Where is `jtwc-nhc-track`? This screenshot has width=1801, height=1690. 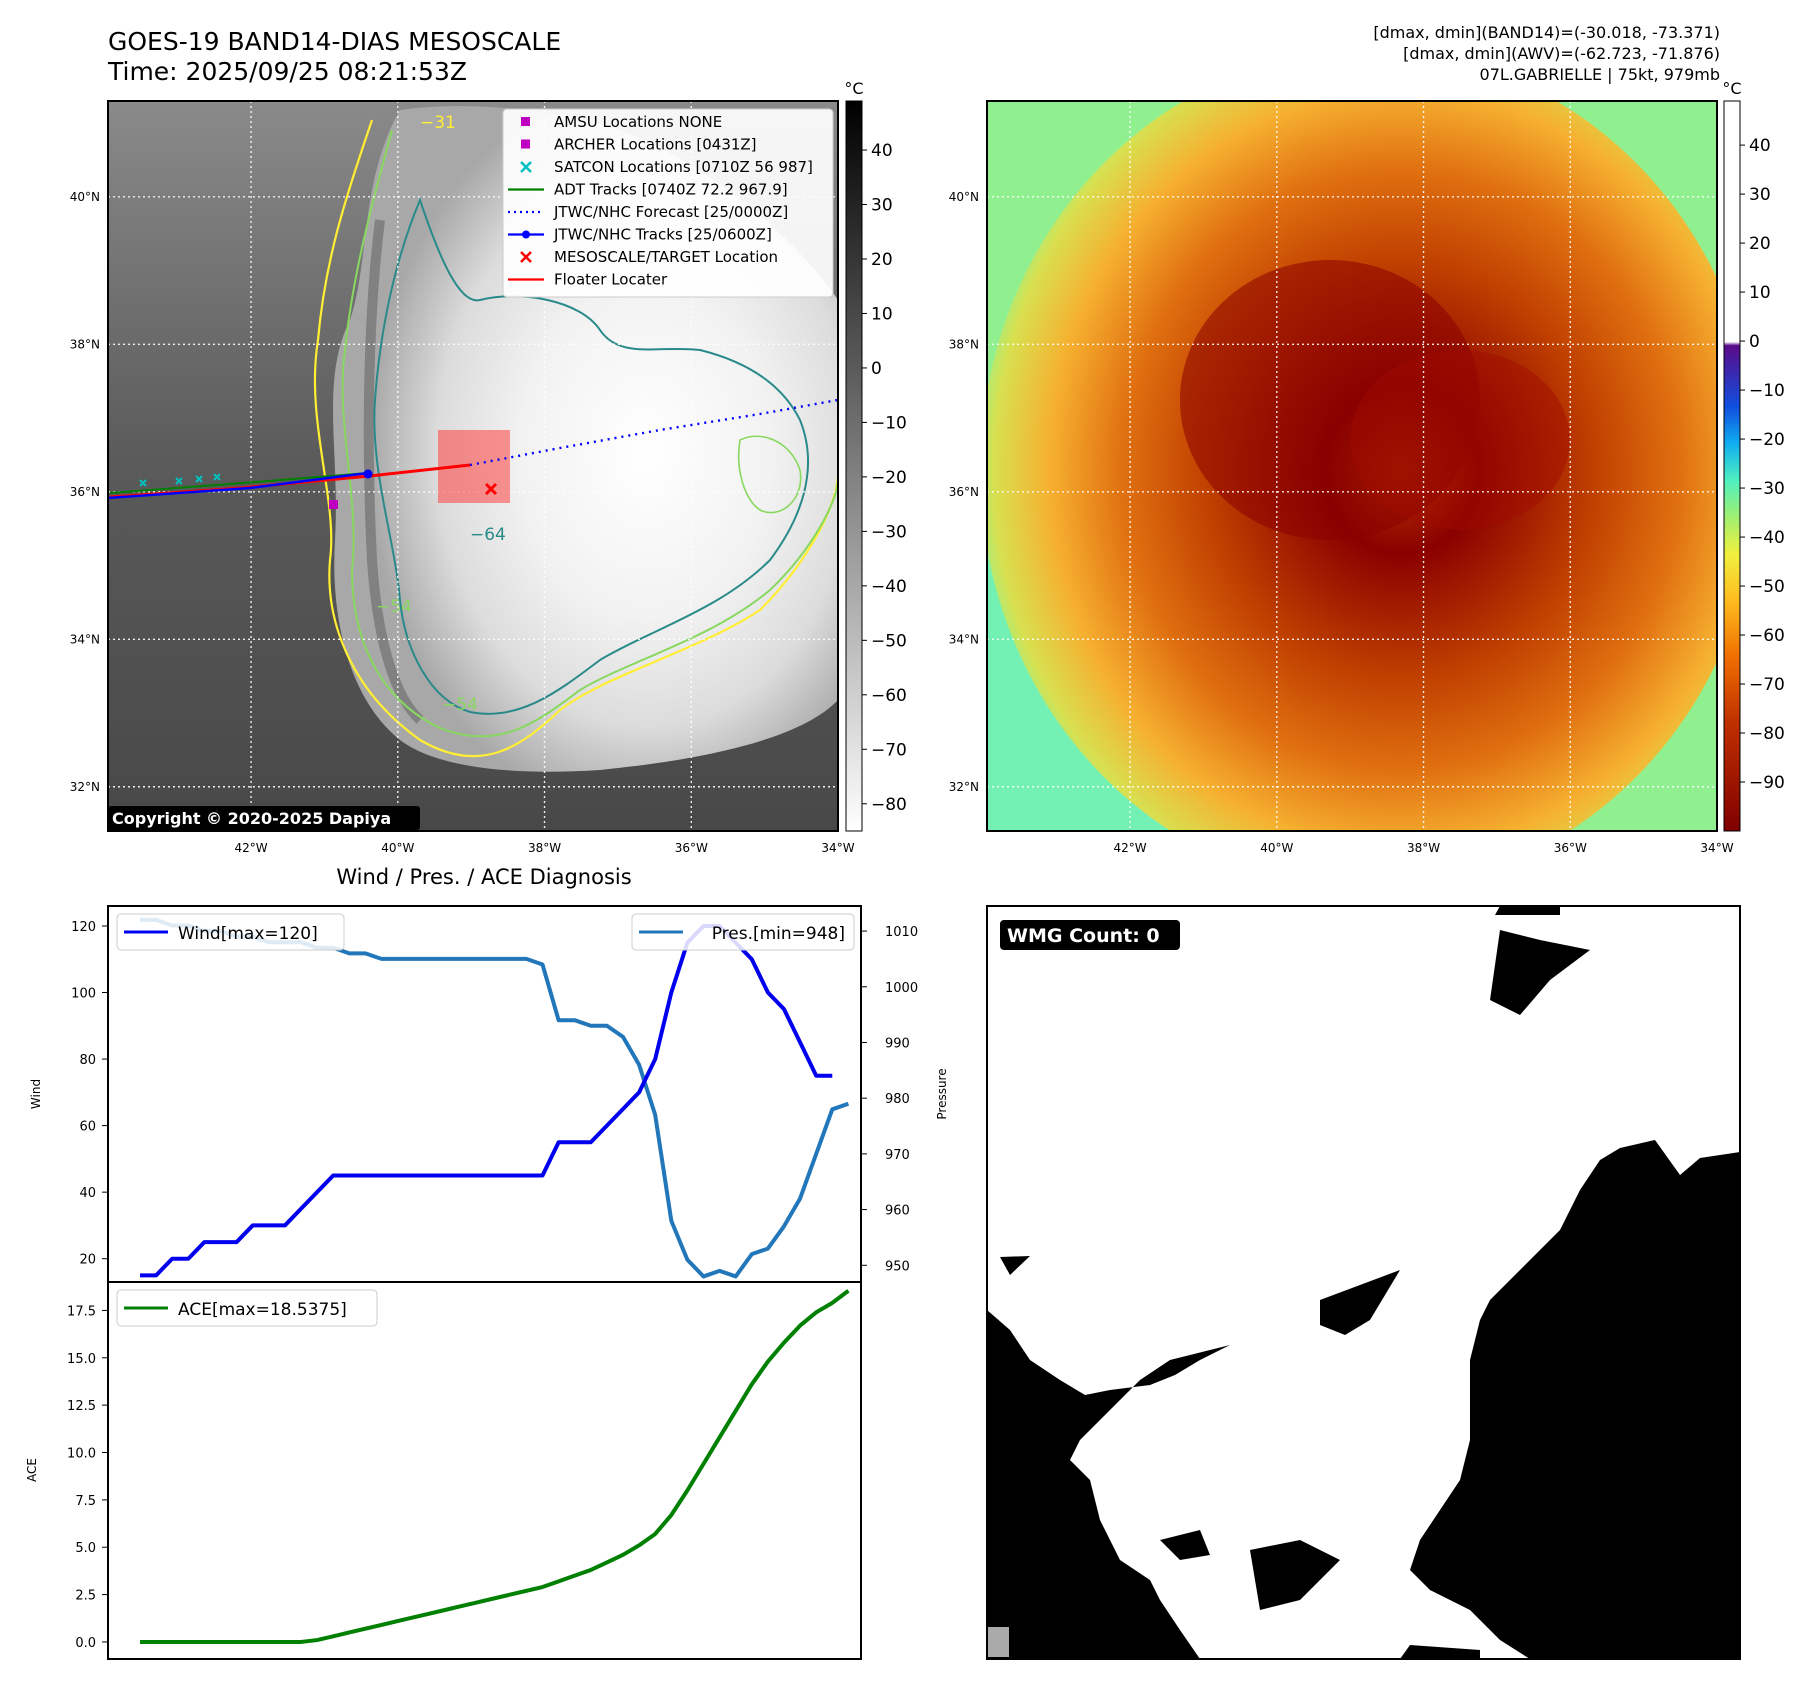
jtwc-nhc-track is located at coordinates (238, 485).